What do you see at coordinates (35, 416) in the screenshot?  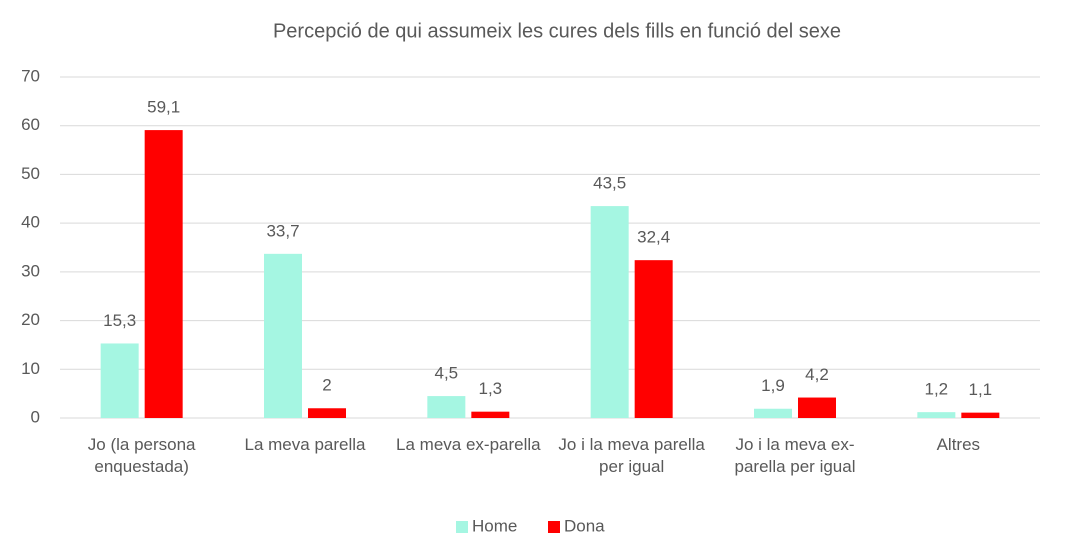 I see `y-tick-label: 0` at bounding box center [35, 416].